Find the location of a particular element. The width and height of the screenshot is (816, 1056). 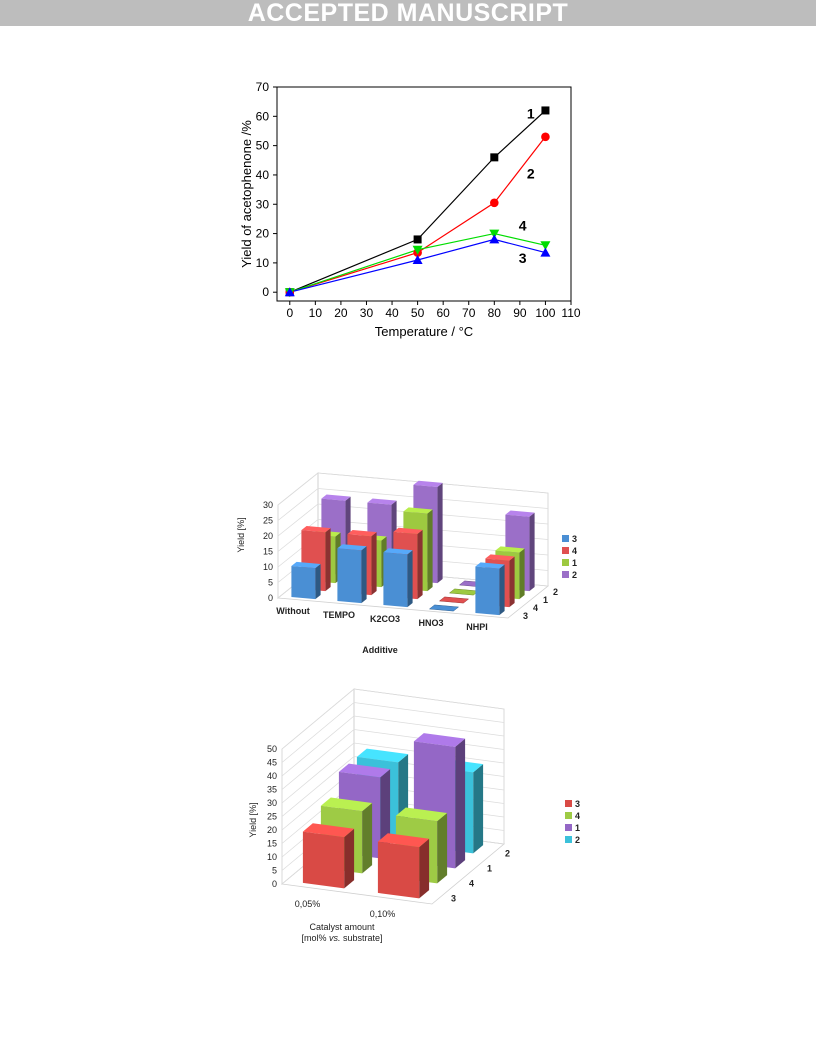

bar-2-4-top is located at coordinates (520, 513).